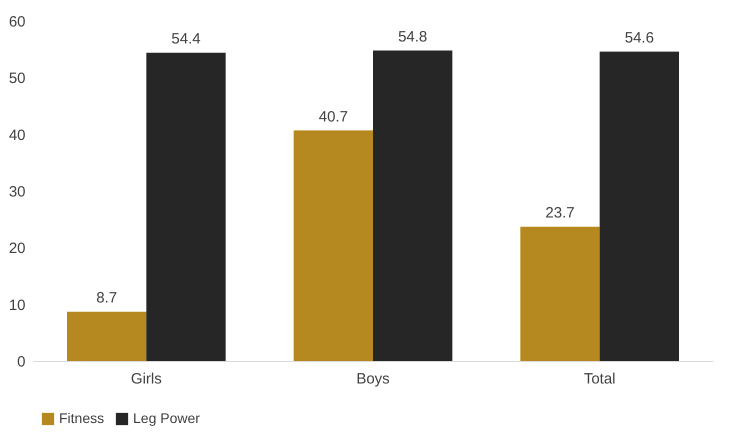 This screenshot has width=742, height=448. Describe the element at coordinates (17, 249) in the screenshot. I see `y-tick-label: 20` at that location.